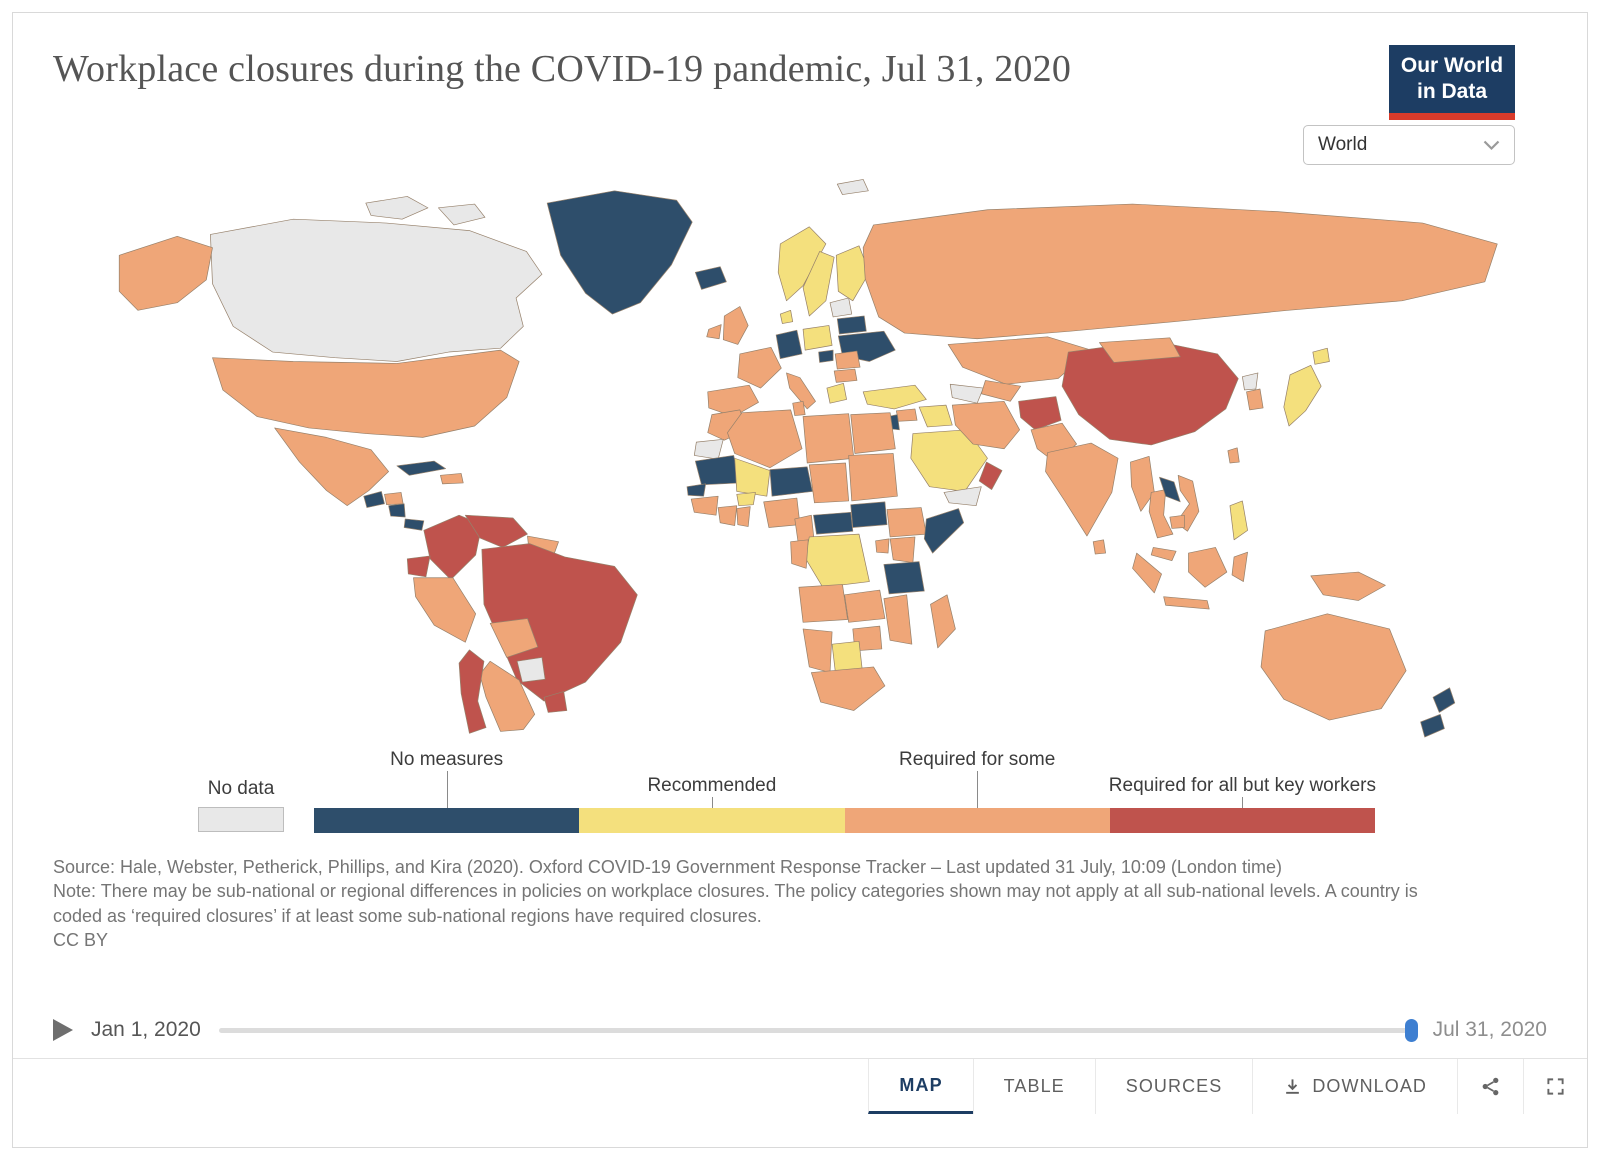  I want to click on country-china, so click(1150, 393).